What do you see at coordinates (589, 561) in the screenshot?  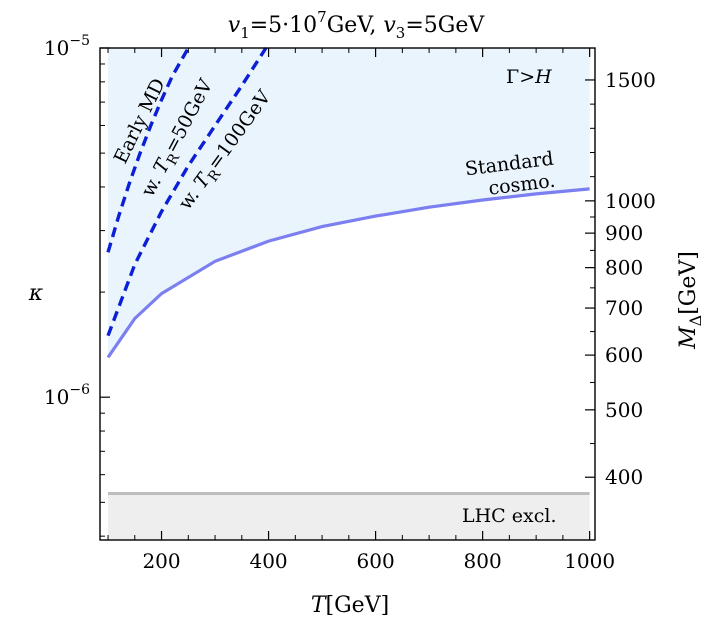 I see `x-tick-label: 1000` at bounding box center [589, 561].